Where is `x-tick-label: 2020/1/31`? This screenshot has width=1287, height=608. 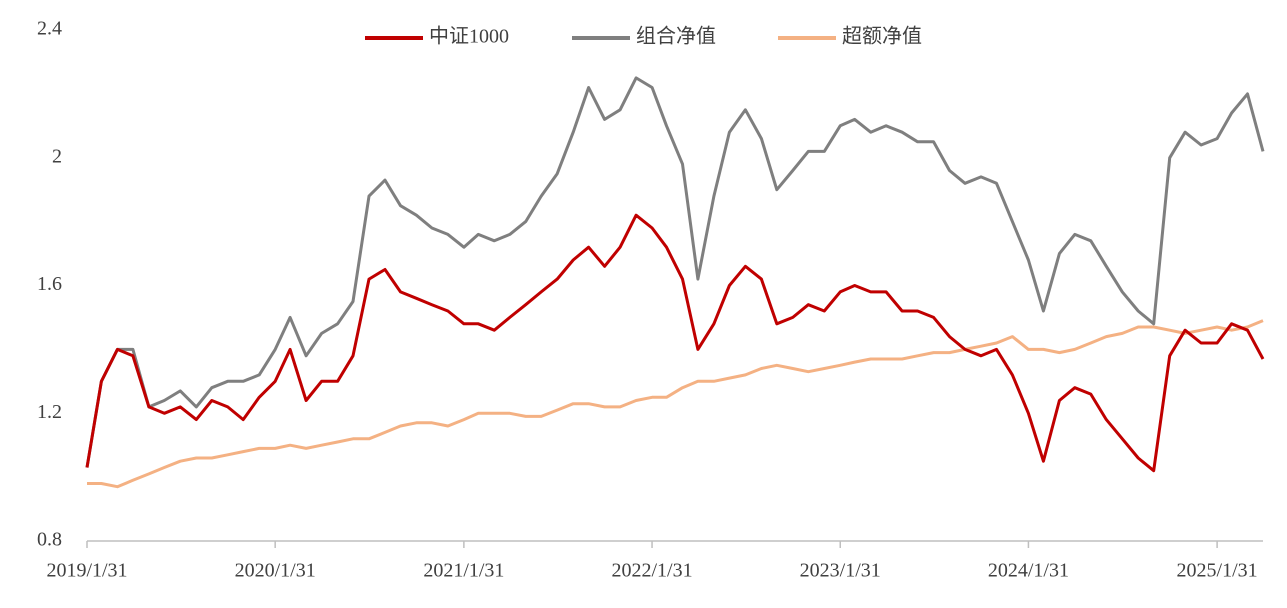
x-tick-label: 2020/1/31 is located at coordinates (275, 571).